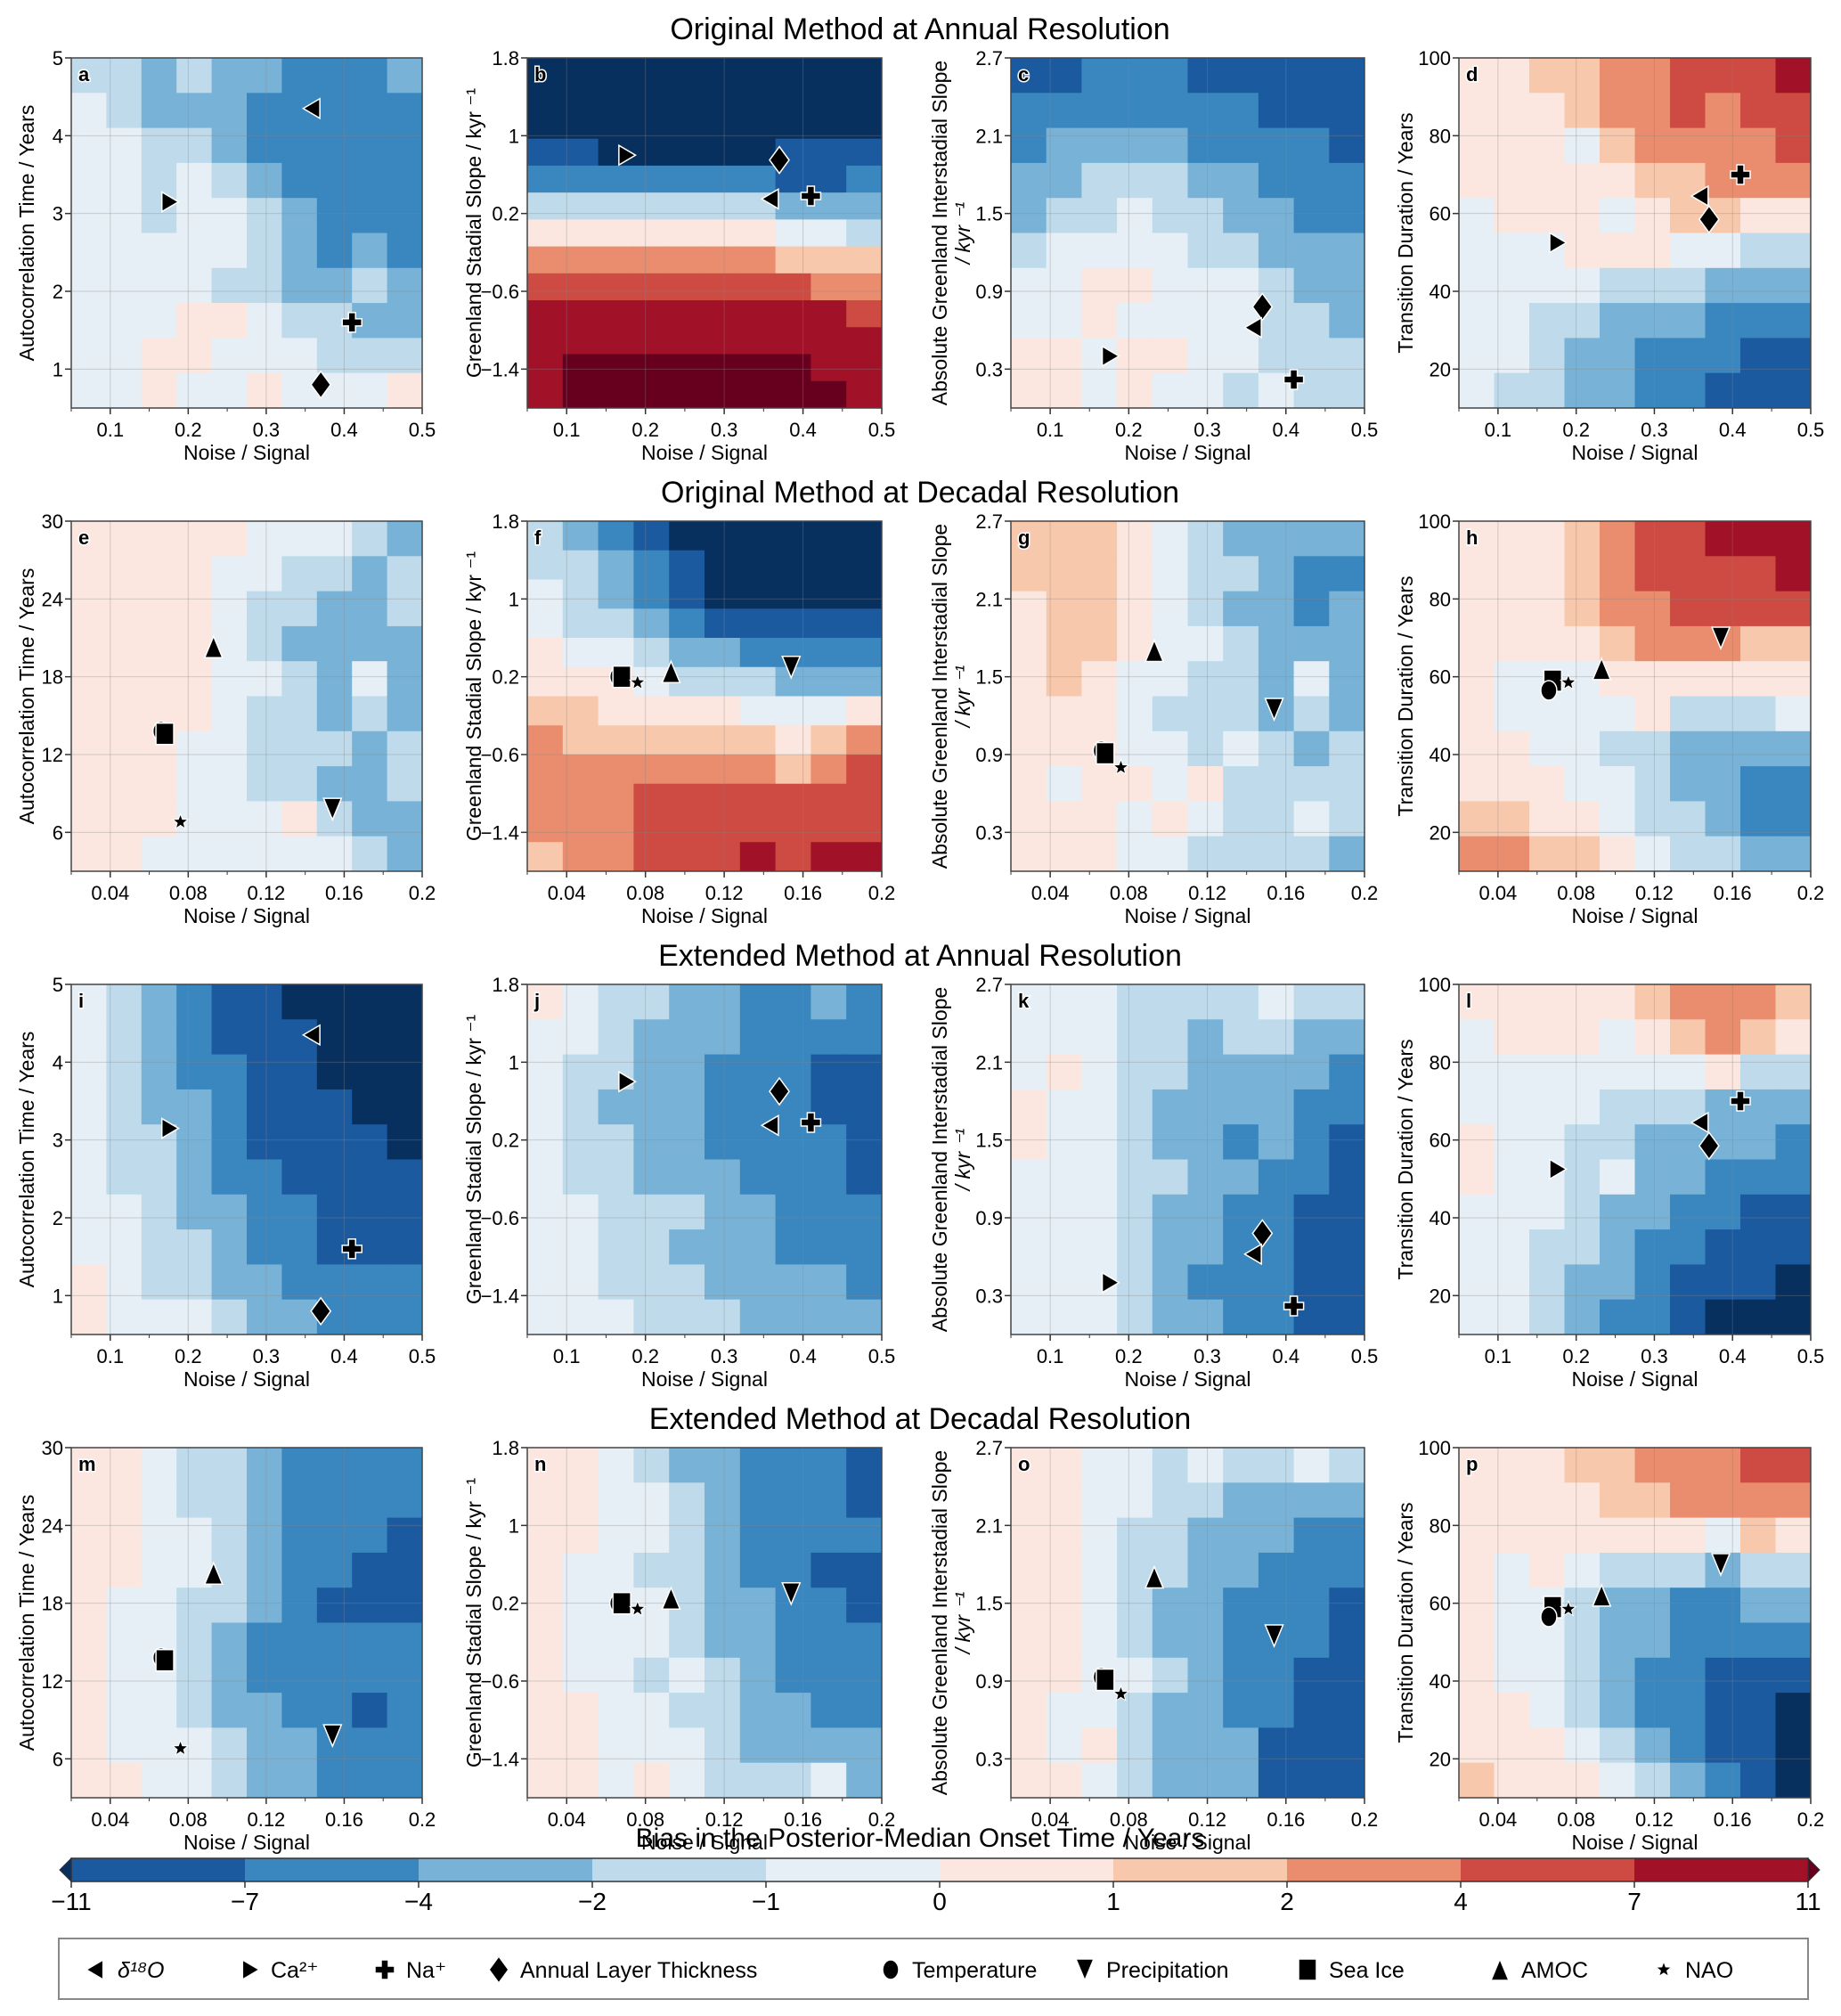 This screenshot has width=1841, height=2016. What do you see at coordinates (1440, 214) in the screenshot?
I see `y-tick-label: 60` at bounding box center [1440, 214].